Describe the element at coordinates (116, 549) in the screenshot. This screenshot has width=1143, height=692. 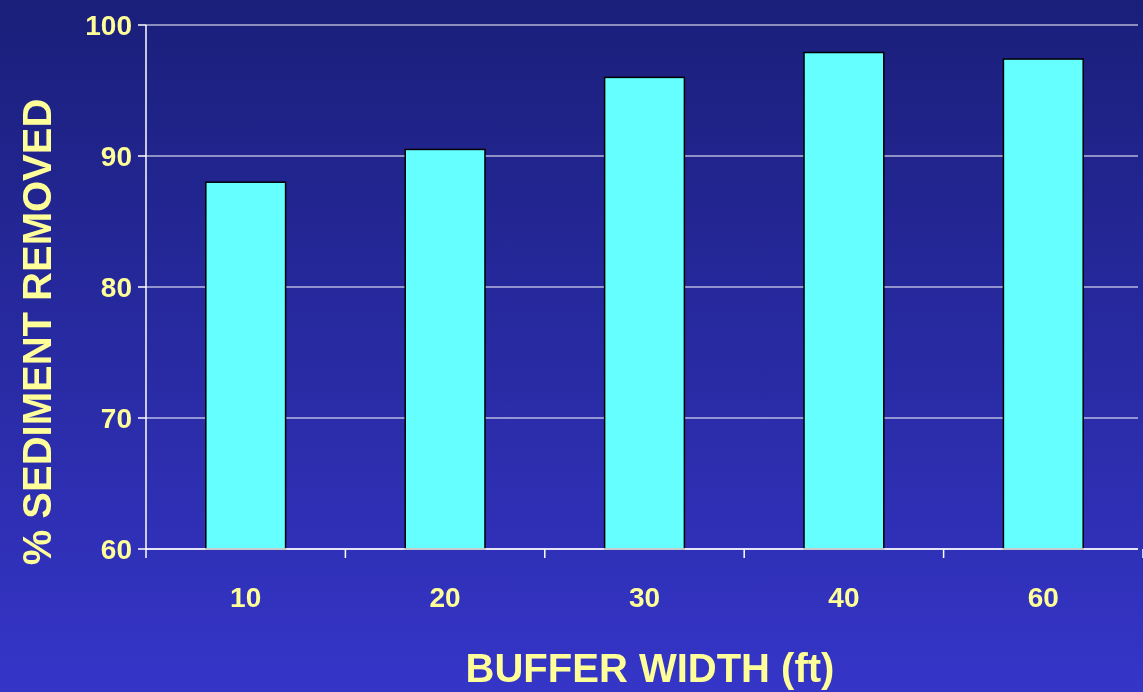
I see `y-tick-label: 60` at that location.